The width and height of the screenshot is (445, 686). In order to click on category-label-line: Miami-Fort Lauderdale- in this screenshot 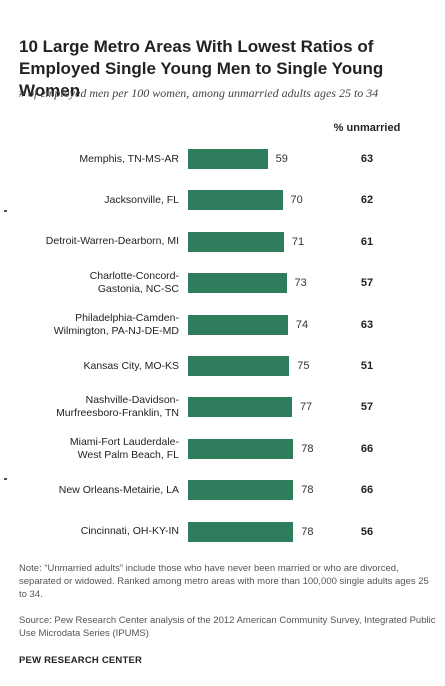, I will do `click(124, 441)`.